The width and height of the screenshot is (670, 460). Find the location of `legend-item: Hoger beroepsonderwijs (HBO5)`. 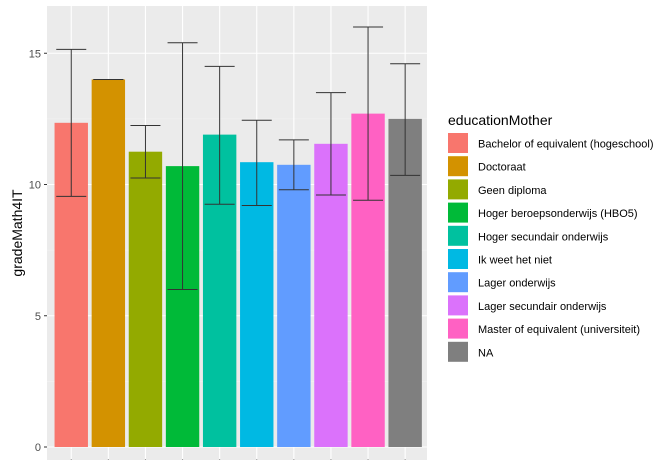

legend-item: Hoger beroepsonderwijs (HBO5) is located at coordinates (543, 212).